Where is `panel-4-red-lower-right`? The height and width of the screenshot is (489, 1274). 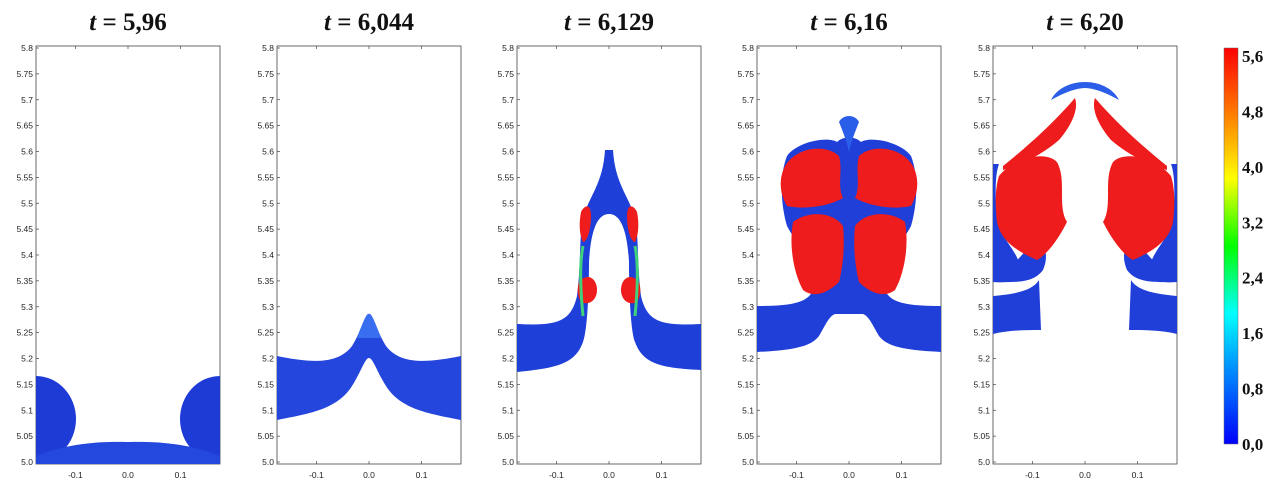
panel-4-red-lower-right is located at coordinates (880, 254).